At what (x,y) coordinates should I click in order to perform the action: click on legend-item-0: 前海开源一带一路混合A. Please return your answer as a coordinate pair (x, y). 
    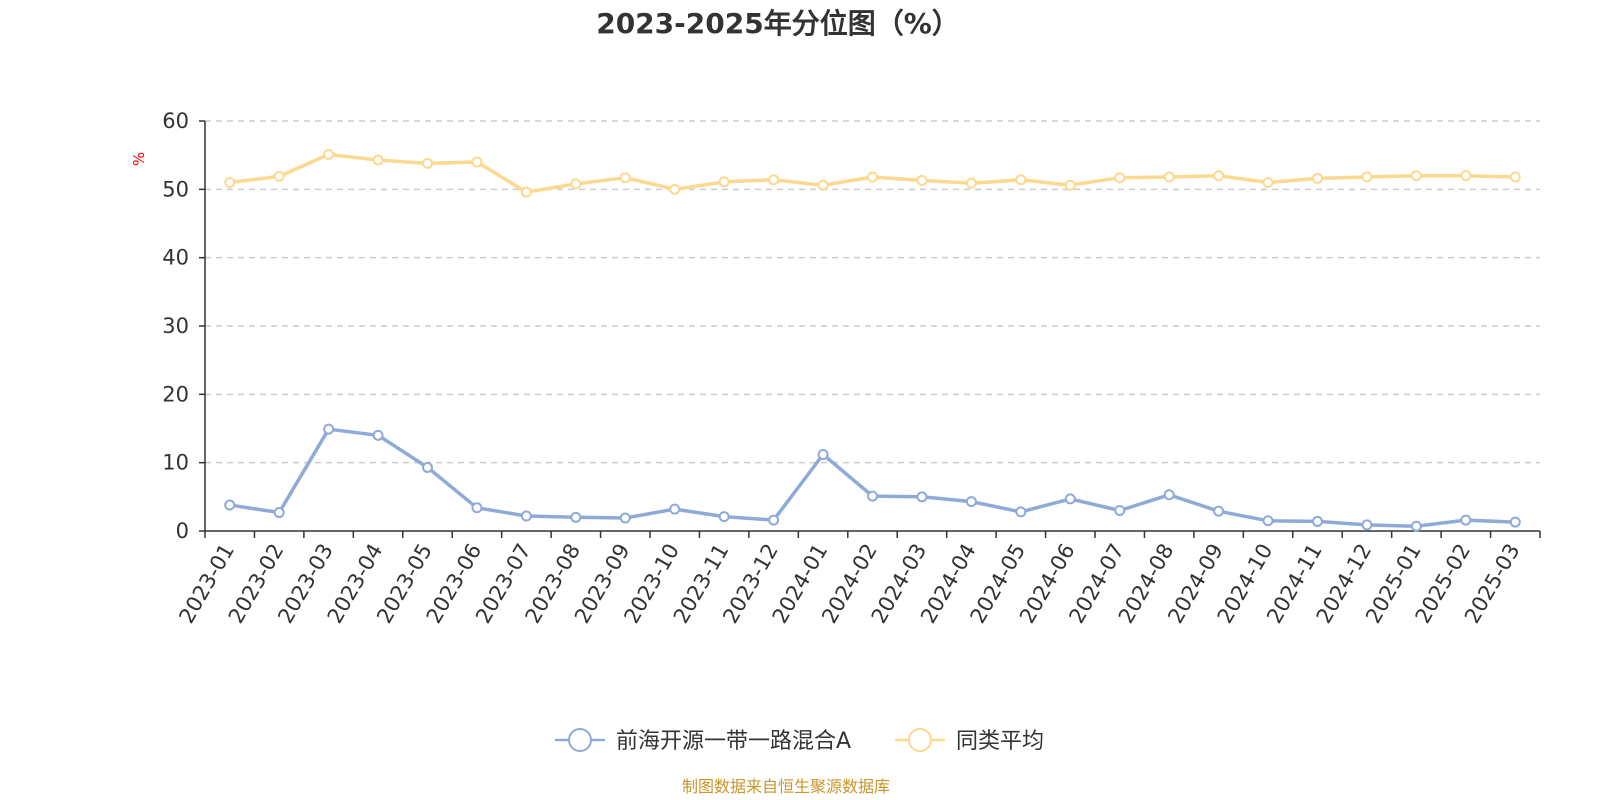
    Looking at the image, I should click on (703, 741).